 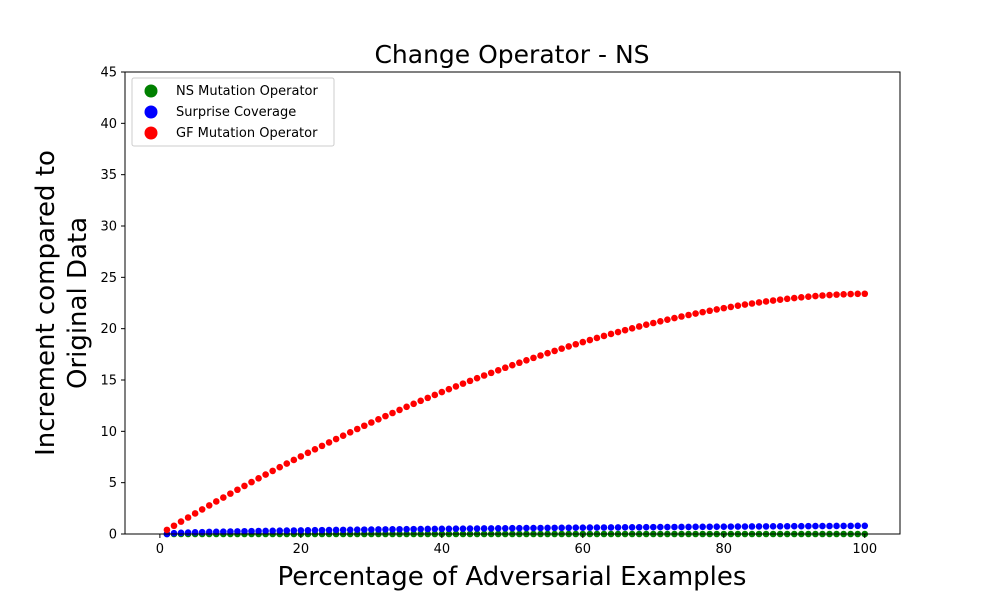 What do you see at coordinates (151, 91) in the screenshot?
I see `legend-marker-ns` at bounding box center [151, 91].